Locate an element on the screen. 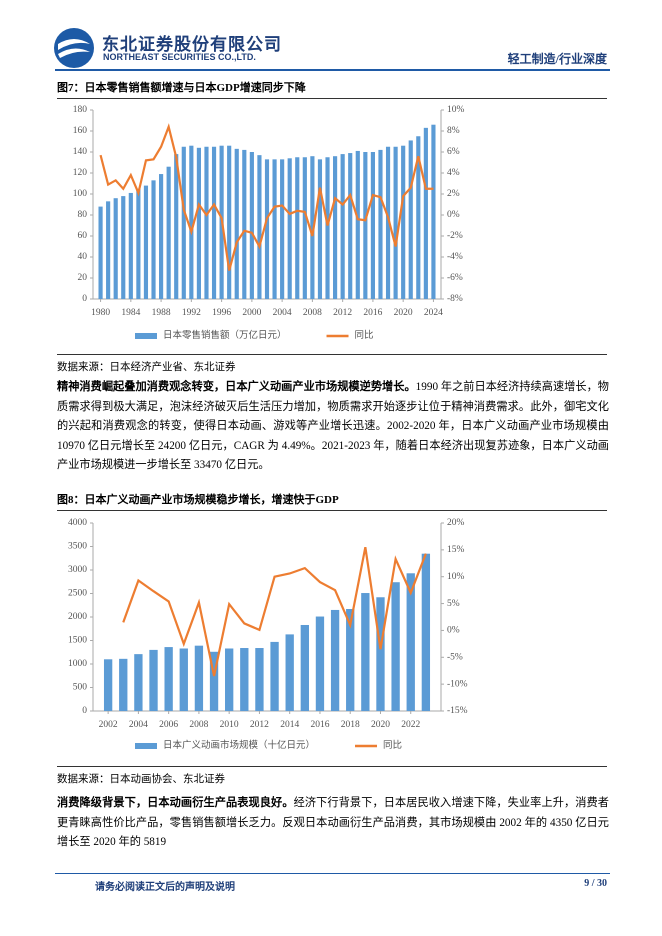  y2-tick-label: 4% is located at coordinates (453, 173).